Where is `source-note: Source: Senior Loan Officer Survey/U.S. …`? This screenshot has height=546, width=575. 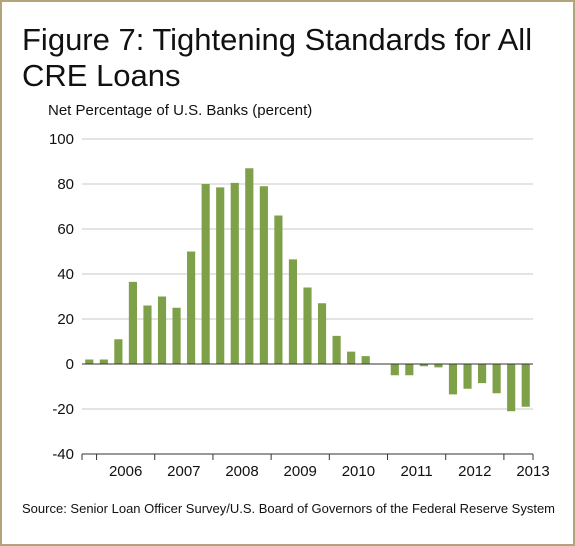
source-note: Source: Senior Loan Officer Survey/U.S. … is located at coordinates (289, 508).